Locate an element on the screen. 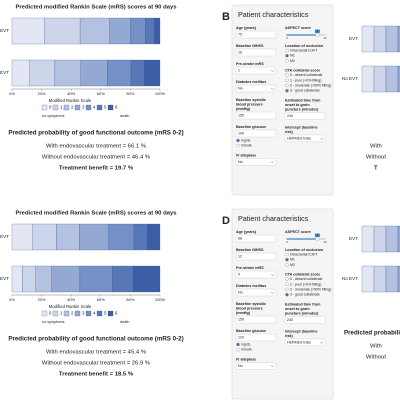  field-value: HERMES trials is located at coordinates (299, 343).